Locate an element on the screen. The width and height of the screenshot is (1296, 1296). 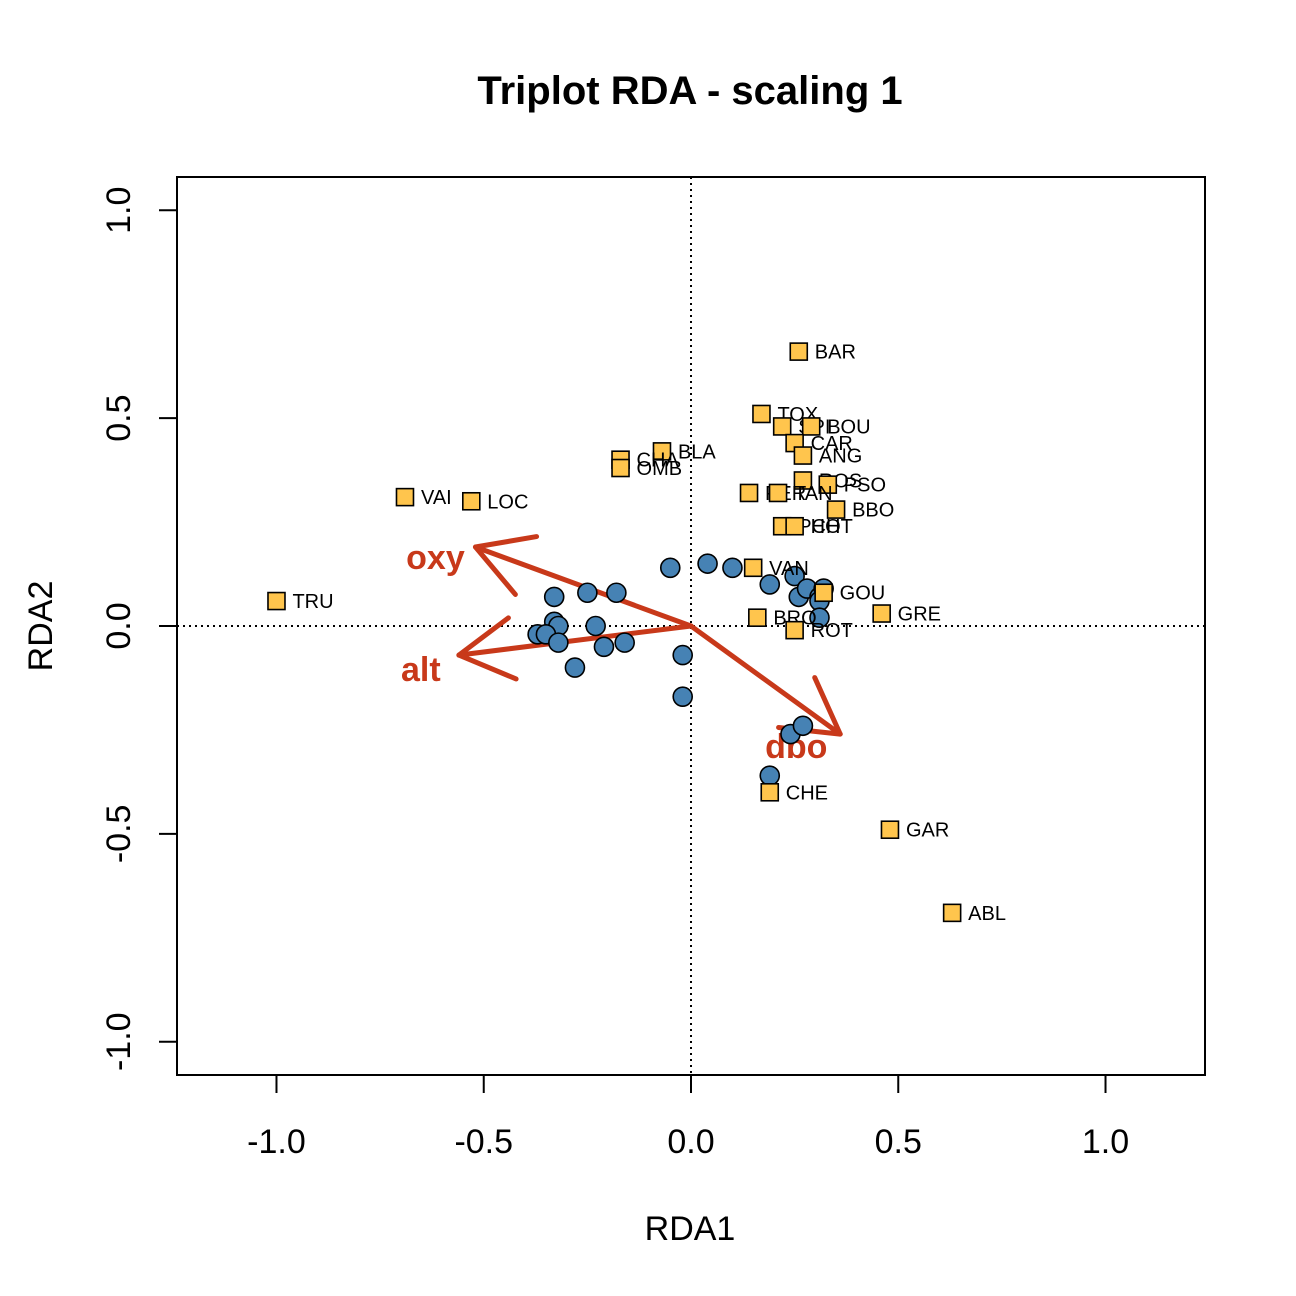
species-label: HOT is located at coordinates (832, 527).